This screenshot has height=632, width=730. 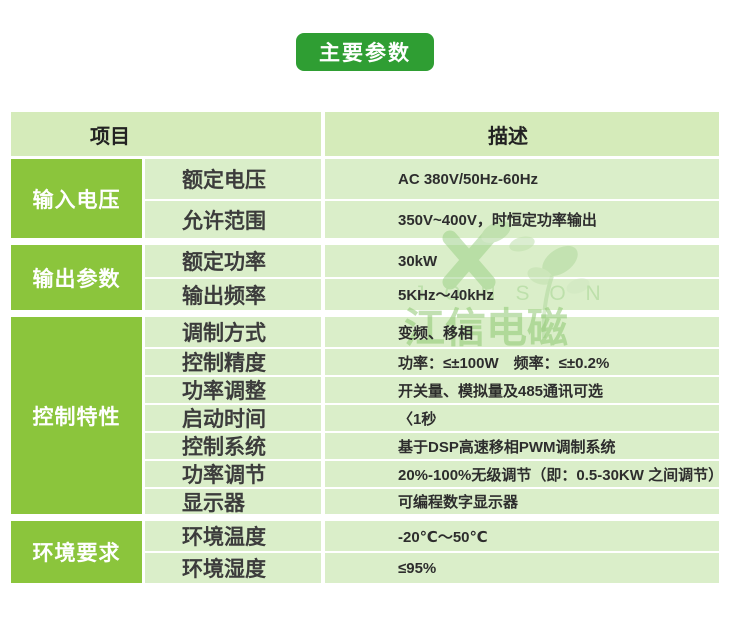 What do you see at coordinates (522, 536) in the screenshot?
I see `param-value-cell: -20℃～50℃` at bounding box center [522, 536].